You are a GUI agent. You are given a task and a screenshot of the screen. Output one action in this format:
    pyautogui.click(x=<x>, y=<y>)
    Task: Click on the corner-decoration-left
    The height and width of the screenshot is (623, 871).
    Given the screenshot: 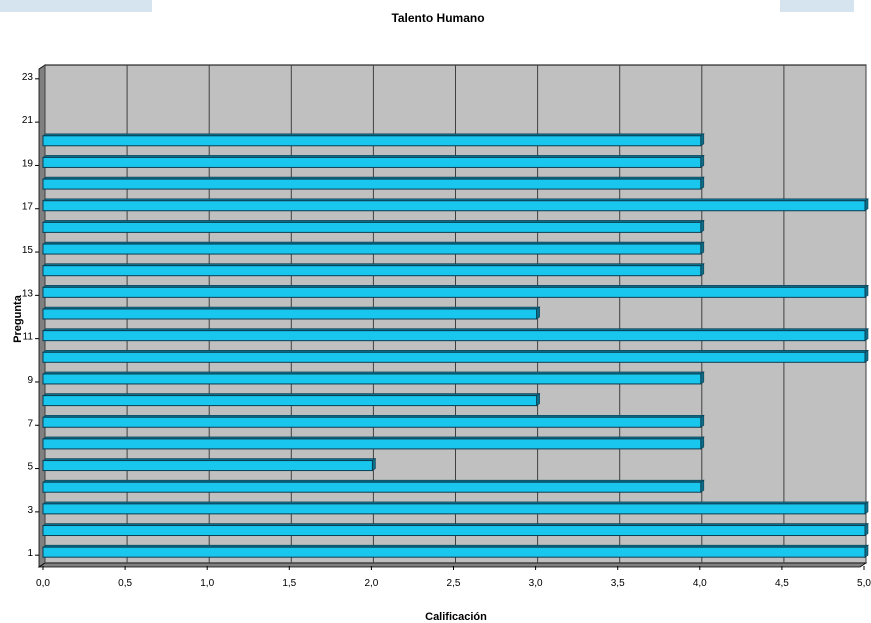 What is the action you would take?
    pyautogui.click(x=76, y=6)
    